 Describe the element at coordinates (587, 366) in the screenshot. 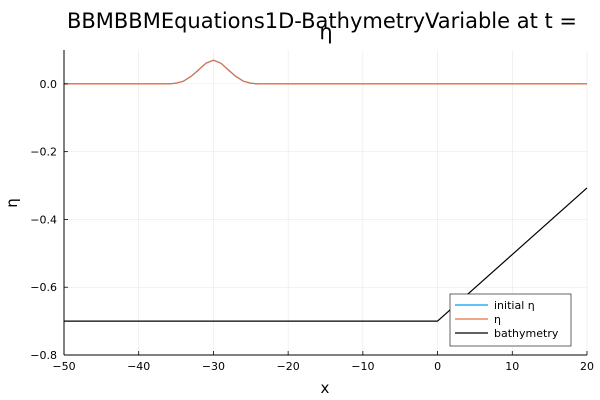

I see `x-tick-label: 20` at that location.